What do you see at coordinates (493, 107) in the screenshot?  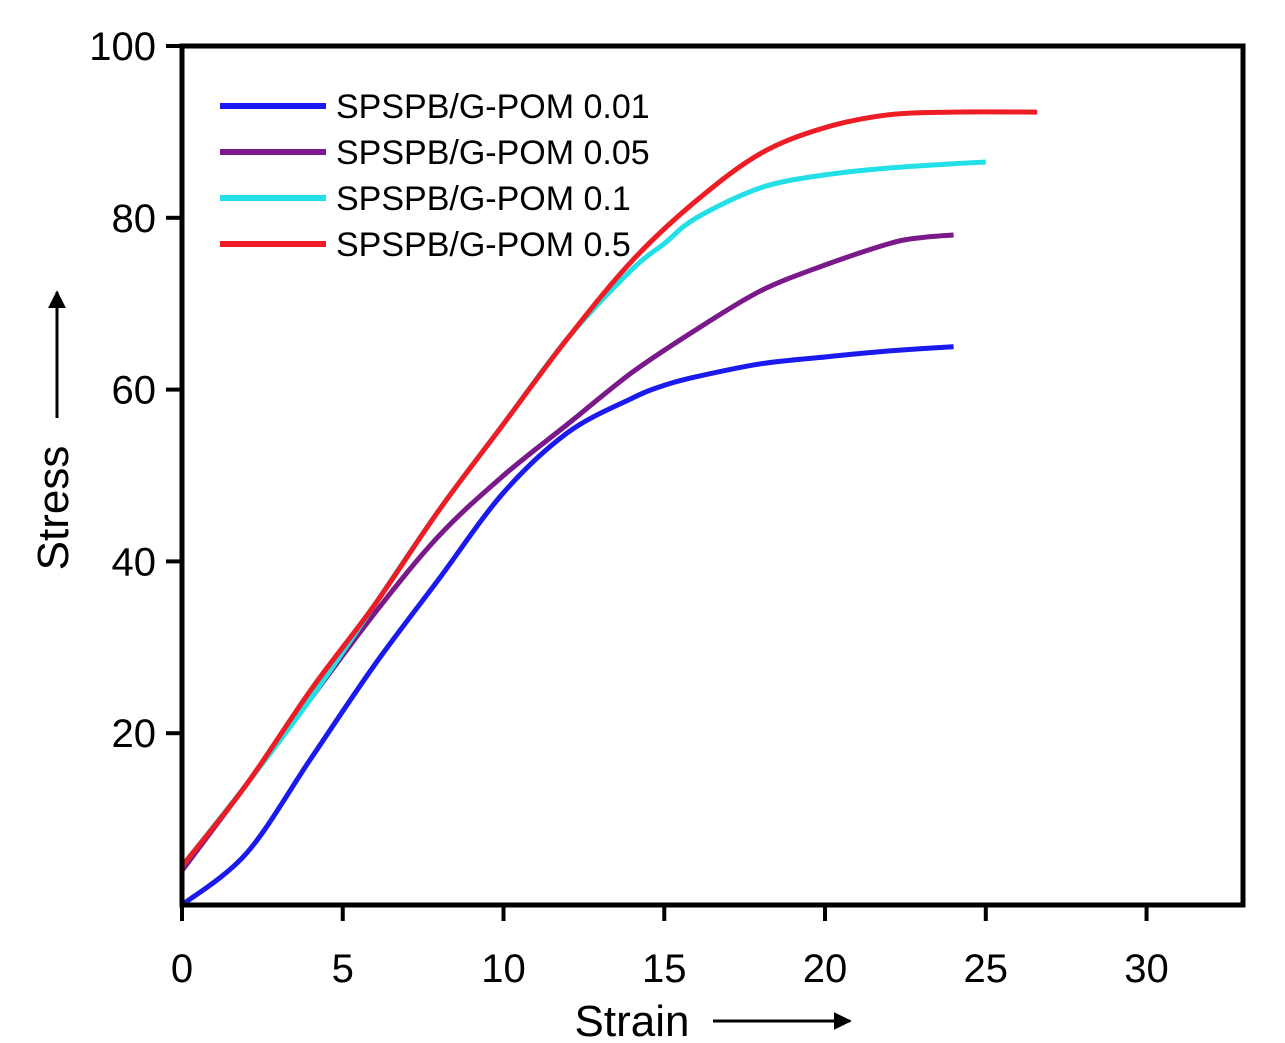 I see `legend-label-spspb-g-pom-0-01: SPSPB/G-POM 0.01` at bounding box center [493, 107].